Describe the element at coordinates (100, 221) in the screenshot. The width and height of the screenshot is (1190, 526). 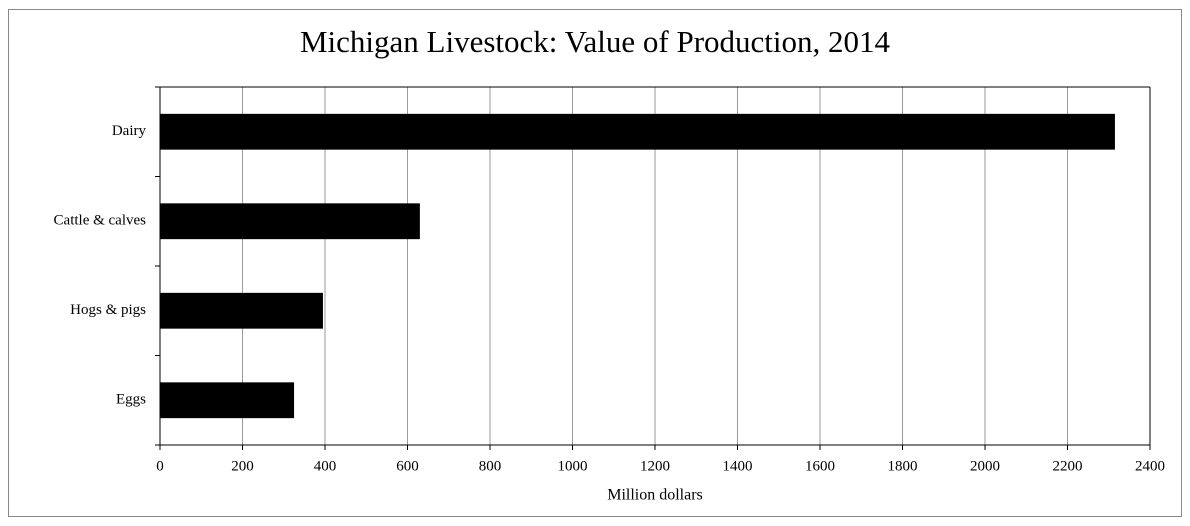
I see `y-tick-label: Cattle & calves` at that location.